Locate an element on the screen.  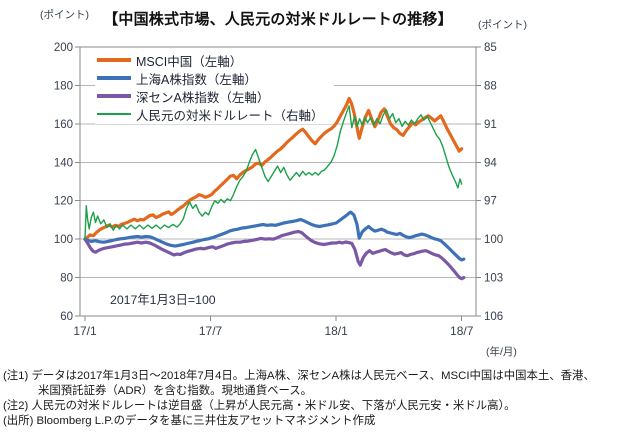
right-axis-tick-label: 85 is located at coordinates (490, 48).